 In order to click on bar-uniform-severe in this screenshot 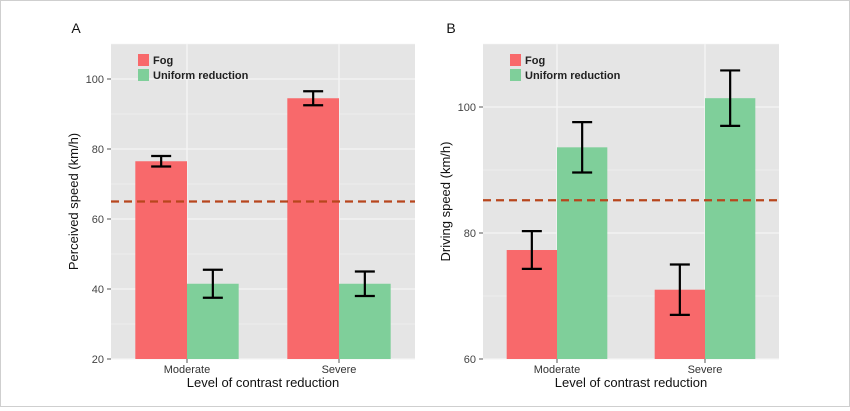, I will do `click(730, 229)`.